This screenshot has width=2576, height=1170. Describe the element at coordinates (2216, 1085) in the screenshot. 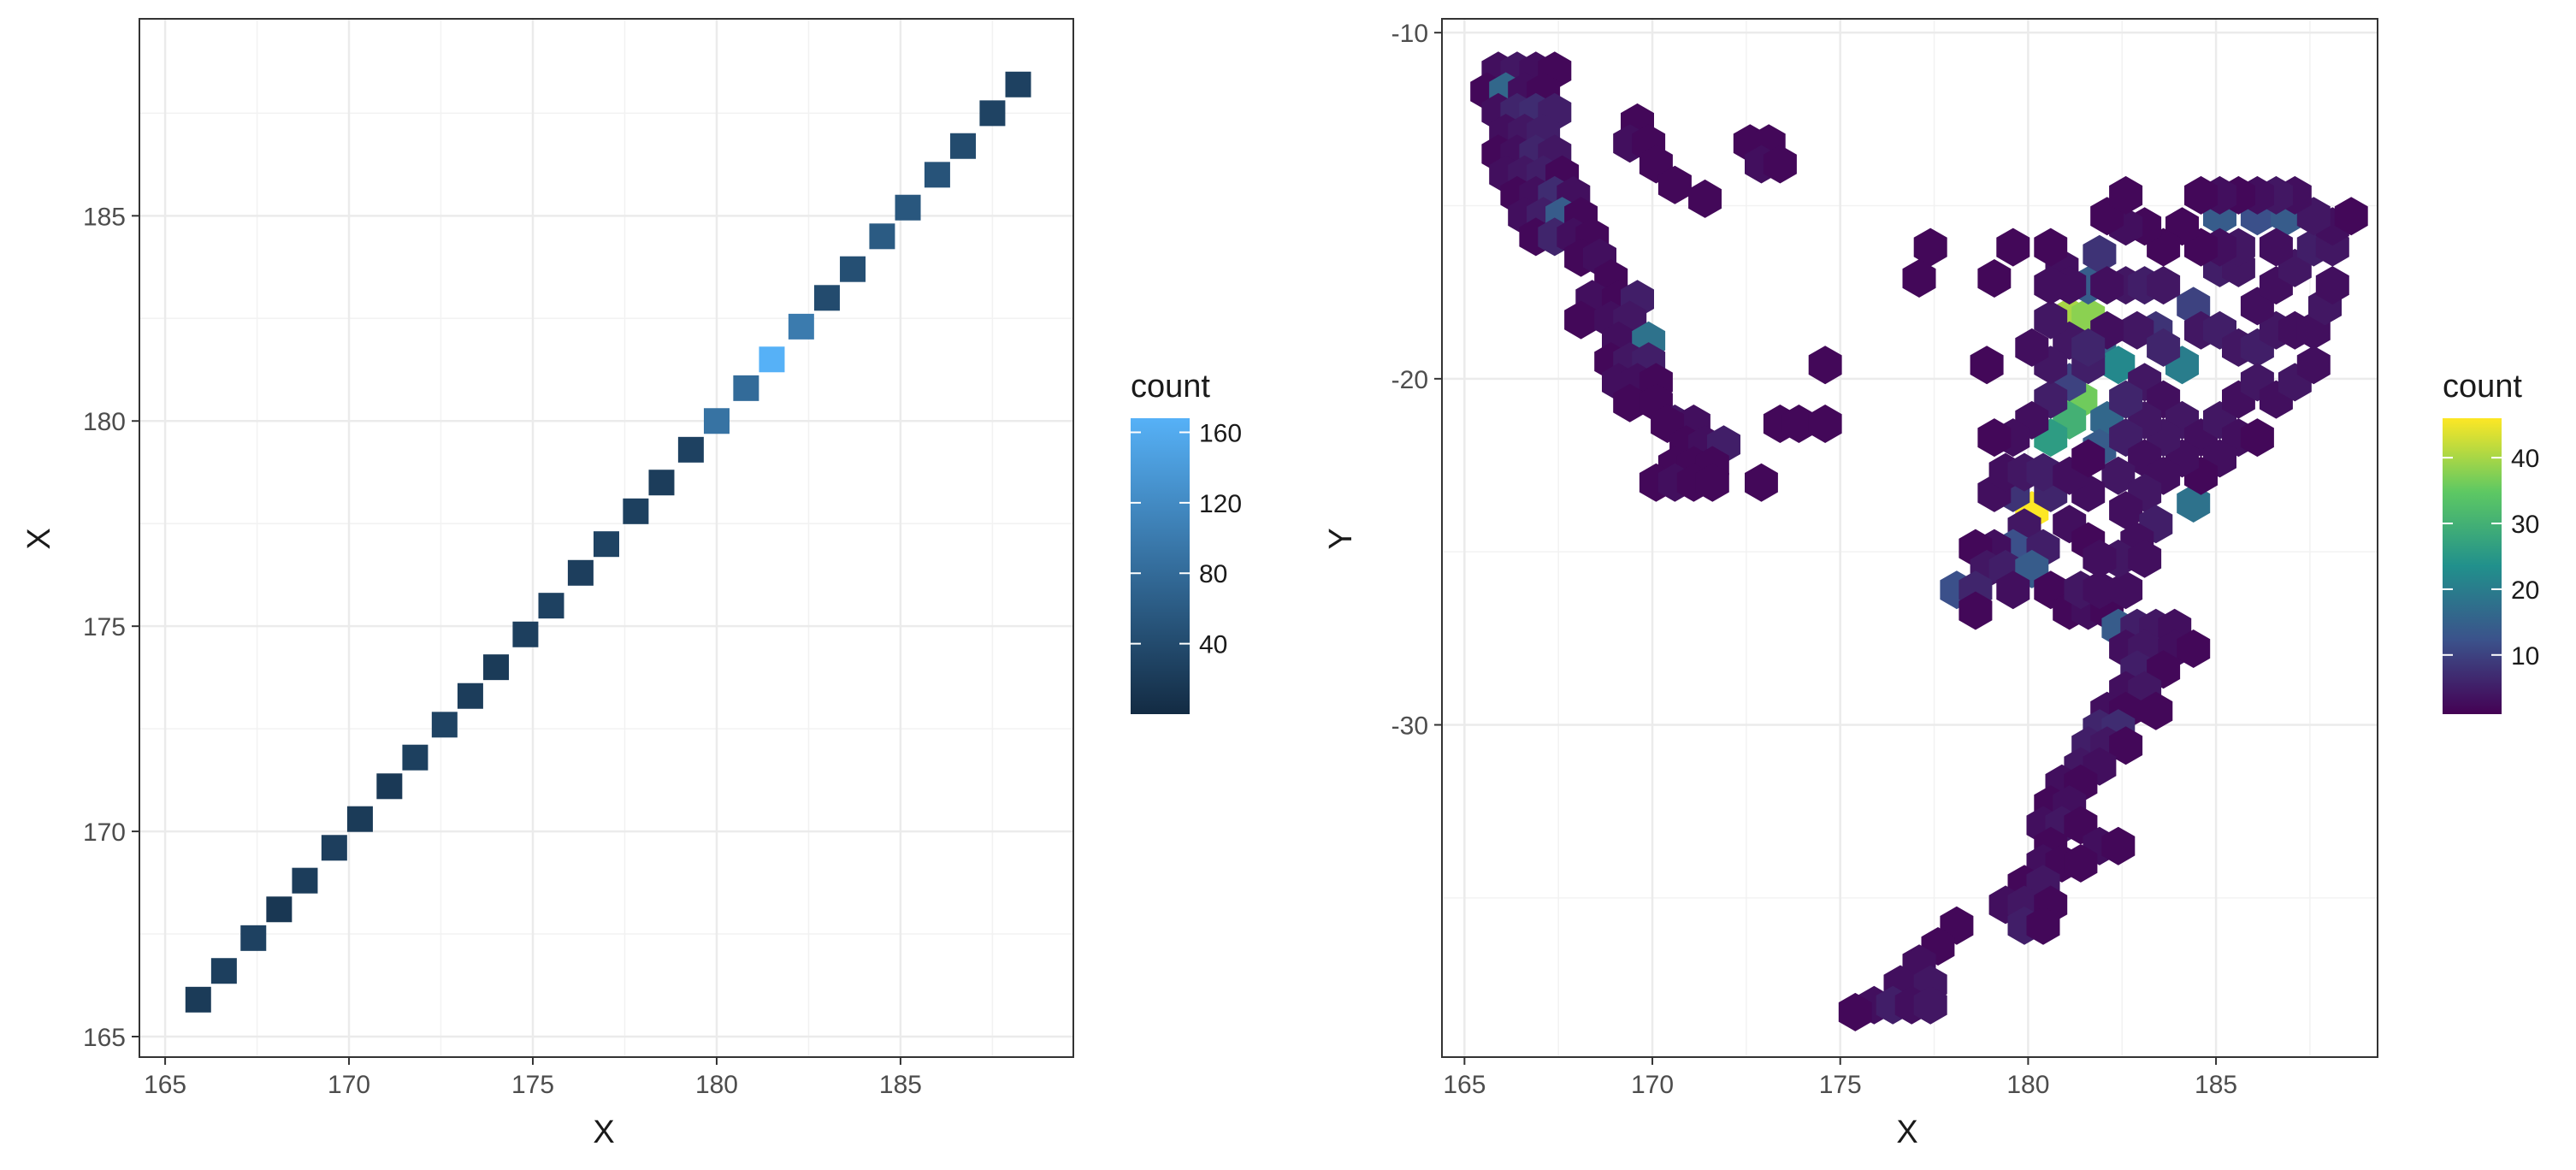

I see `x-tick-label: 185` at that location.